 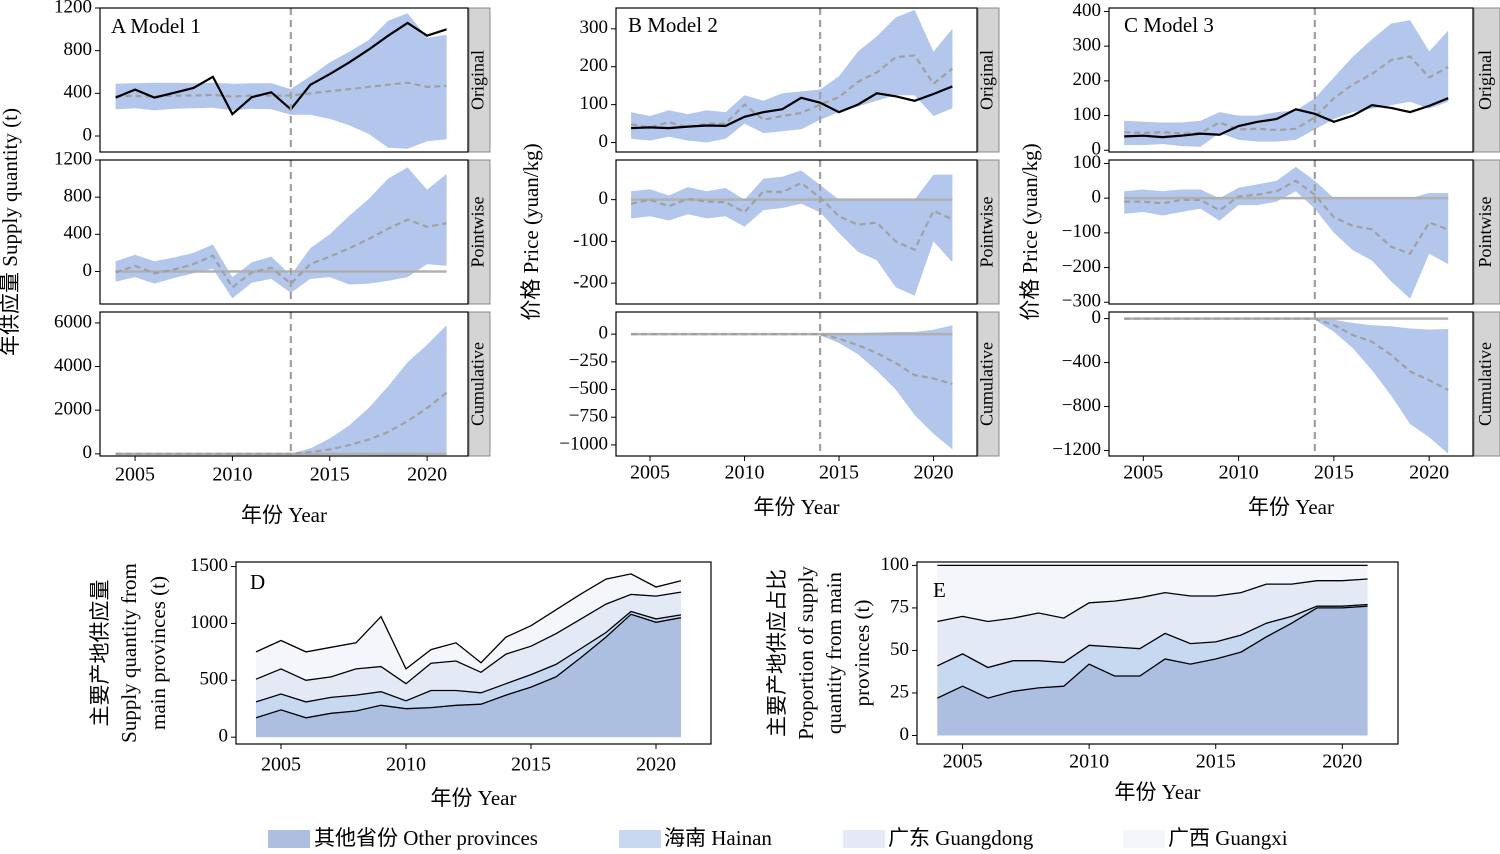 I want to click on legend-item: 海南 Hainan, so click(x=695, y=838).